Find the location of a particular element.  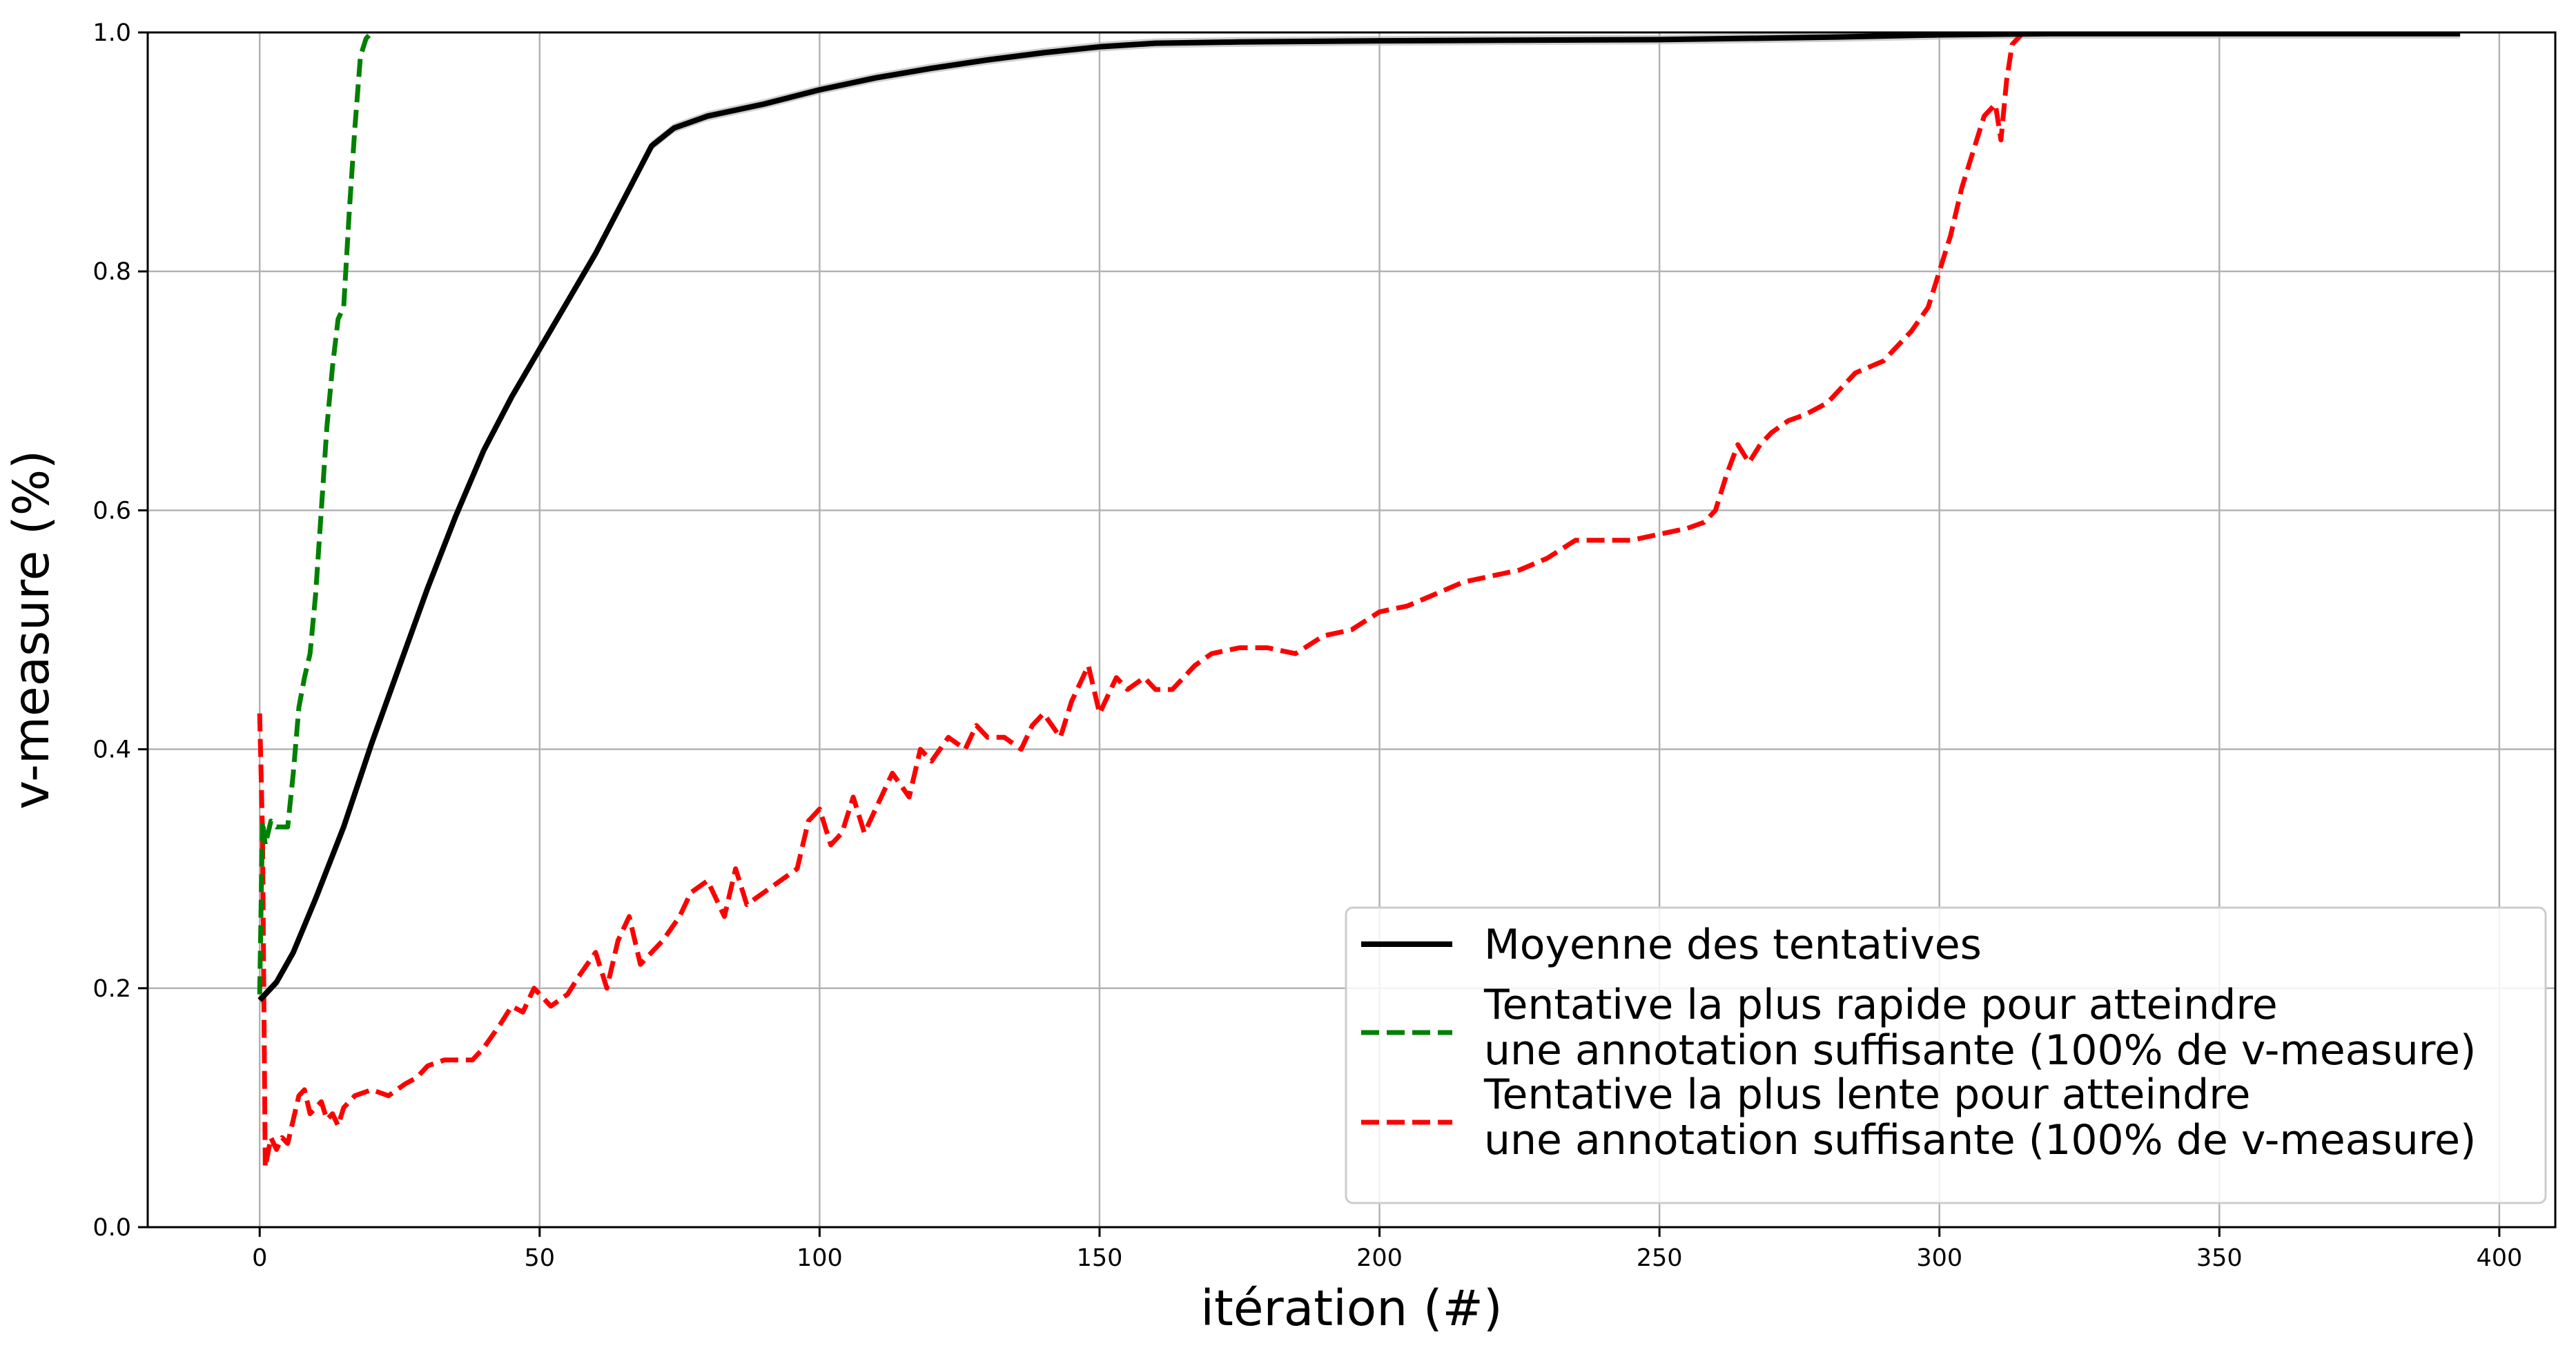

y-tick-label: 0.4 is located at coordinates (111, 750).